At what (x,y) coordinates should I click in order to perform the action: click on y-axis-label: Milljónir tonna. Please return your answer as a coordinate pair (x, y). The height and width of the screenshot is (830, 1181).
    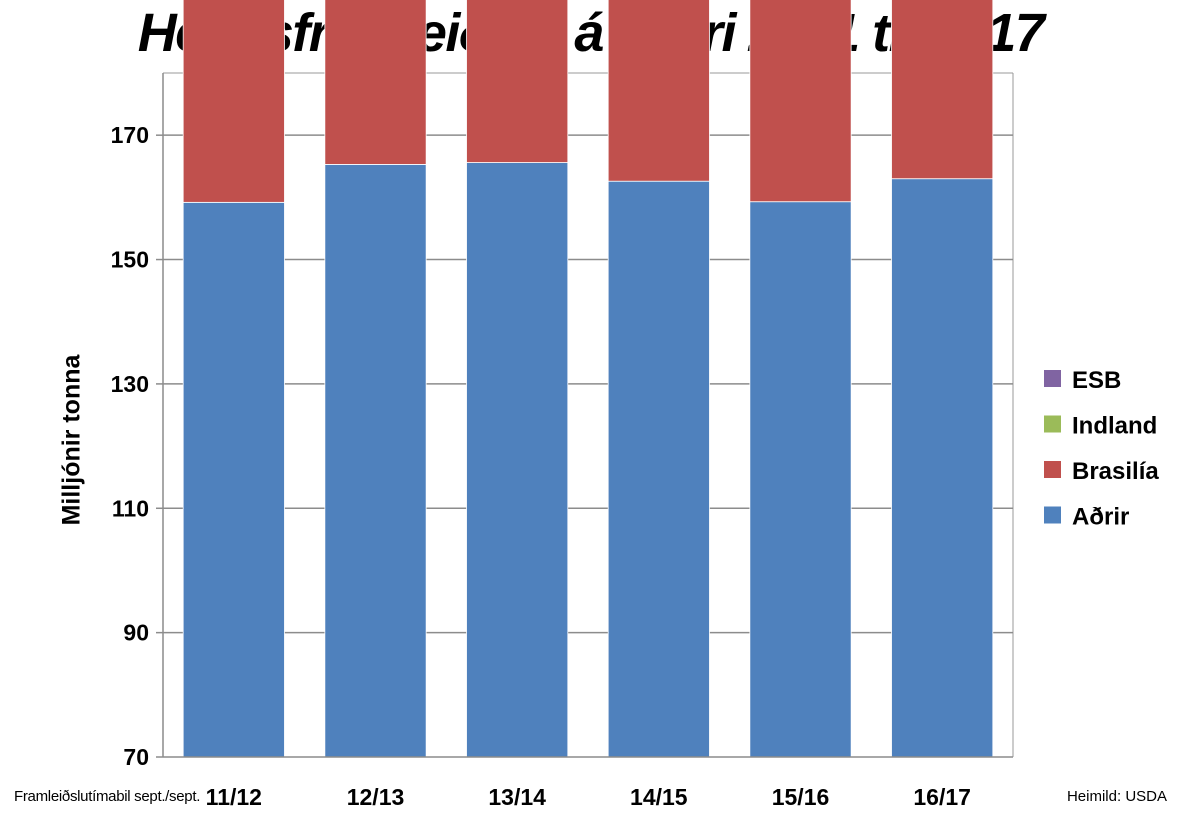
    Looking at the image, I should click on (71, 440).